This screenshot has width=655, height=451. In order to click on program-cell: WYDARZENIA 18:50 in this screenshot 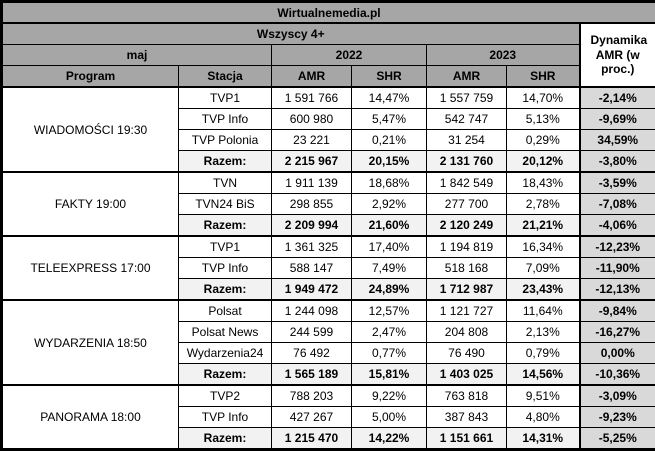, I will do `click(90, 342)`.